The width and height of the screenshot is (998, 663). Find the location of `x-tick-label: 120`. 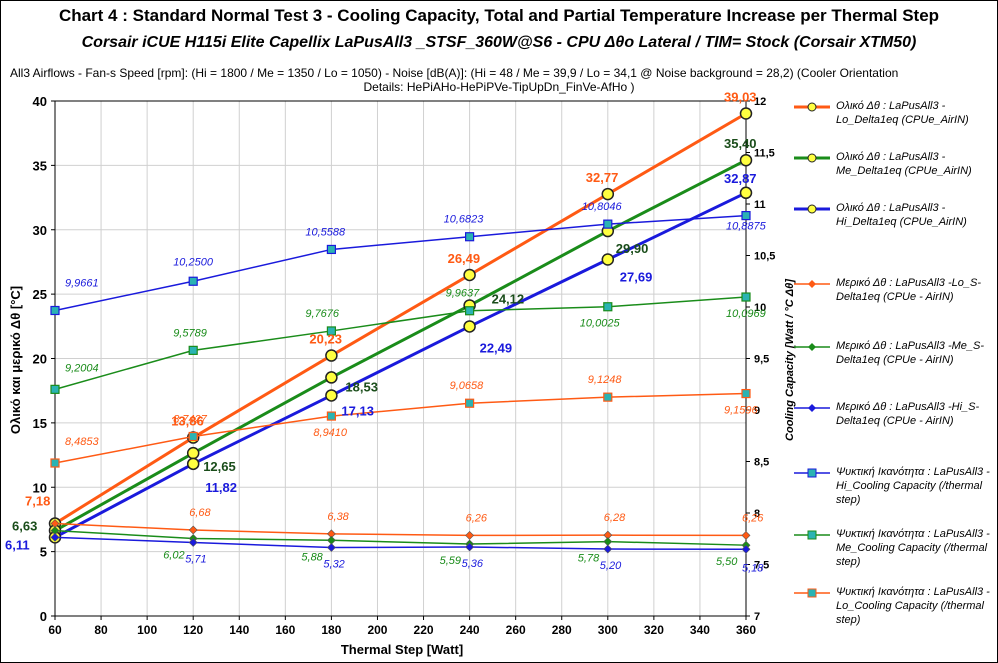

x-tick-label: 120 is located at coordinates (193, 630).